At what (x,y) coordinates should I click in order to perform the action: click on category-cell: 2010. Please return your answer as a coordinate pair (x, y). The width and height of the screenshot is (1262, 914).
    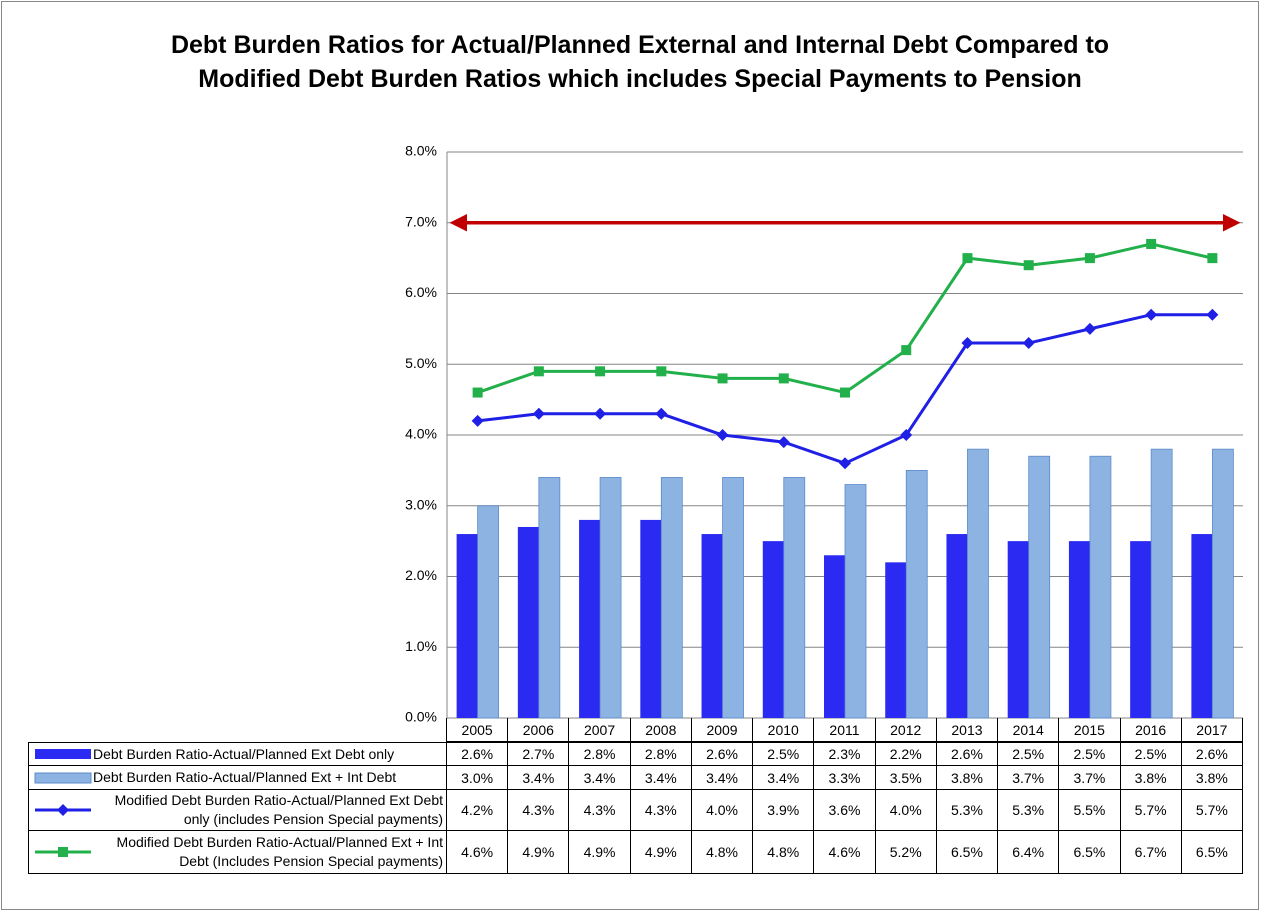
    Looking at the image, I should click on (784, 730).